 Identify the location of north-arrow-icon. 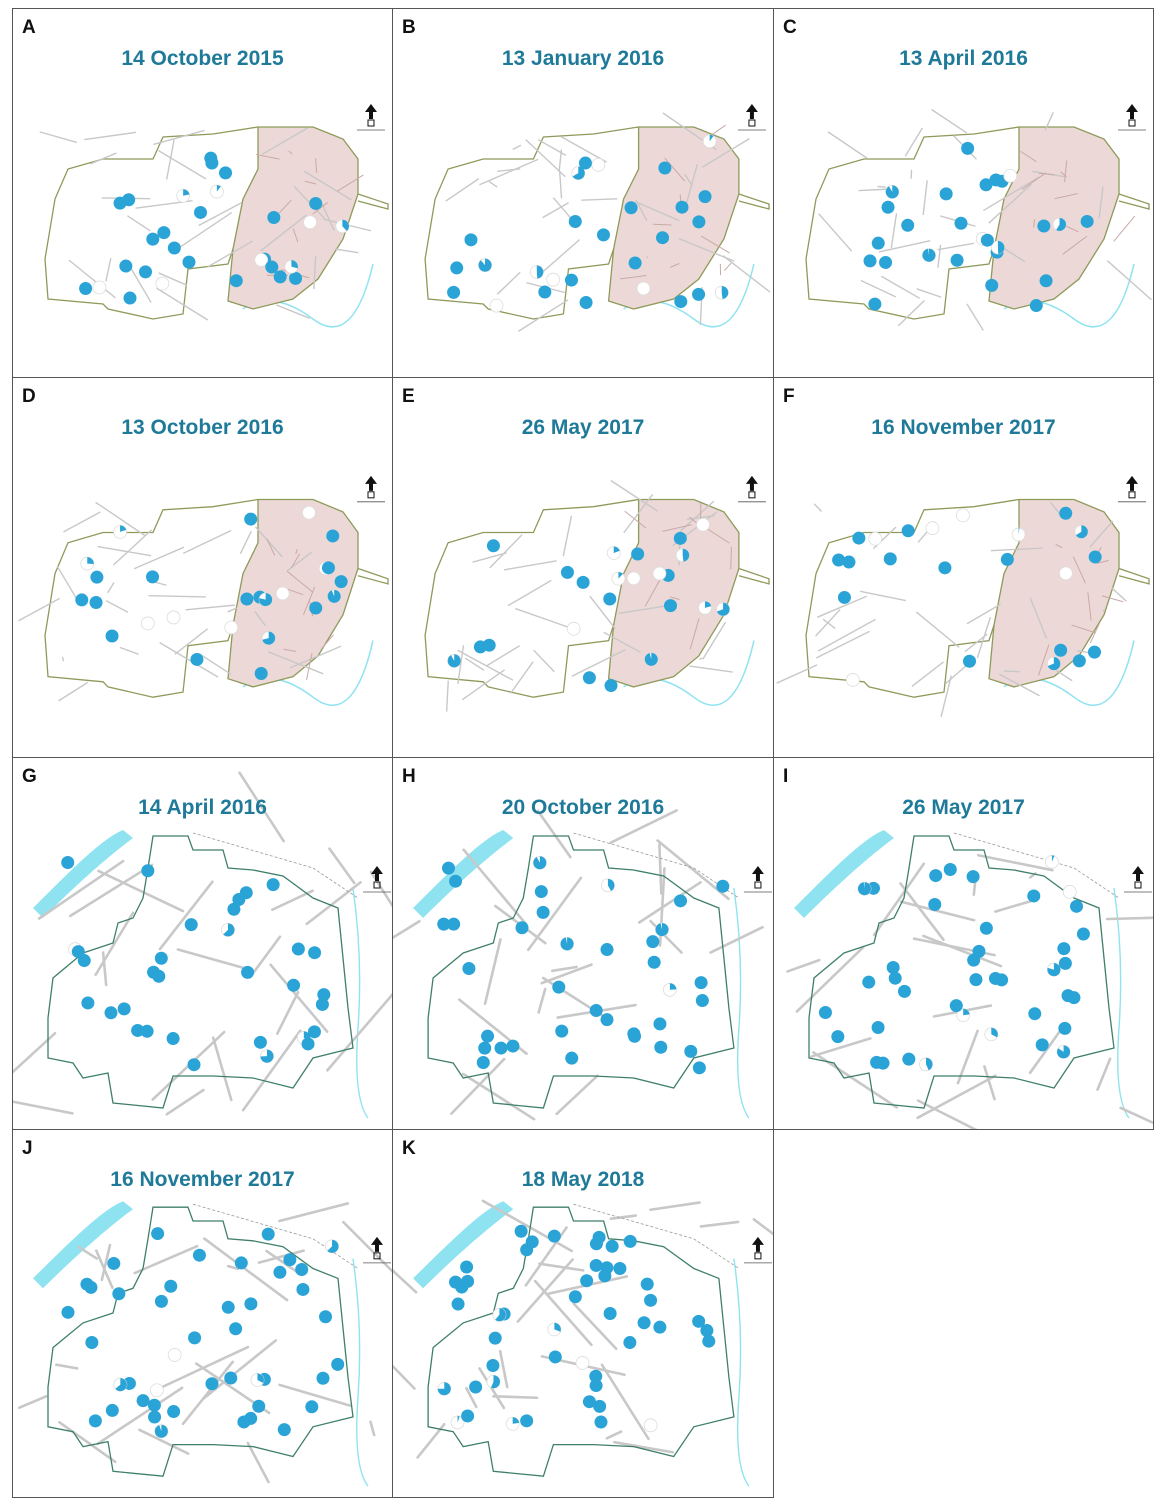
(1138, 879).